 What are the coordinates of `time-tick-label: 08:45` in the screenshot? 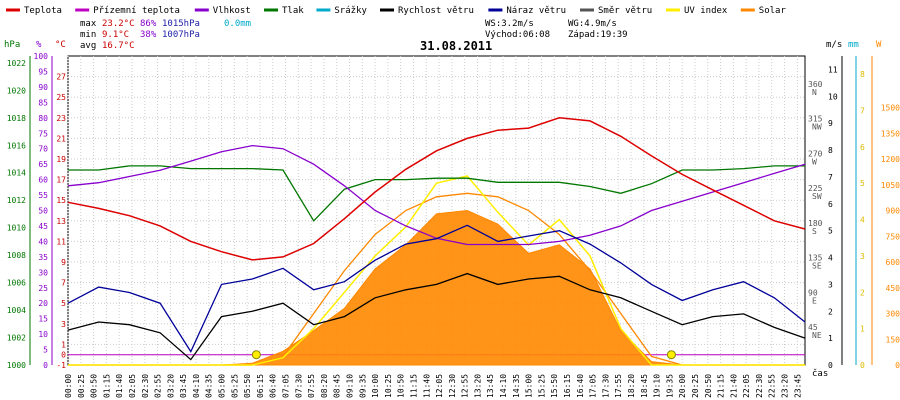 It's located at (337, 386).